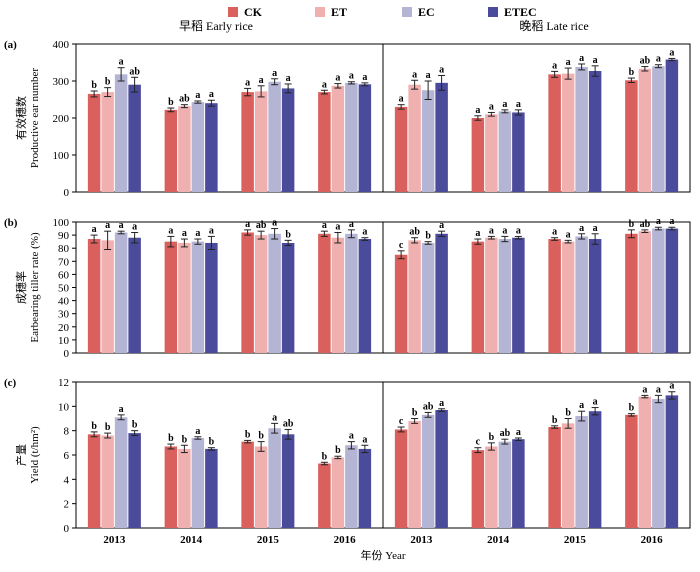 The height and width of the screenshot is (572, 700). Describe the element at coordinates (114, 540) in the screenshot. I see `x-tick-label: 2013` at that location.